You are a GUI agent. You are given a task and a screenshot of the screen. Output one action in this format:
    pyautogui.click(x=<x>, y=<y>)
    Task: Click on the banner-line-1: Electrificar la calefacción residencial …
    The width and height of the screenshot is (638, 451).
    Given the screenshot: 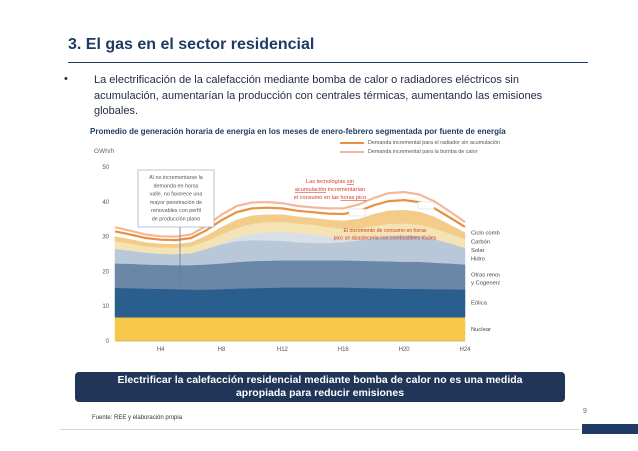 What is the action you would take?
    pyautogui.click(x=320, y=380)
    